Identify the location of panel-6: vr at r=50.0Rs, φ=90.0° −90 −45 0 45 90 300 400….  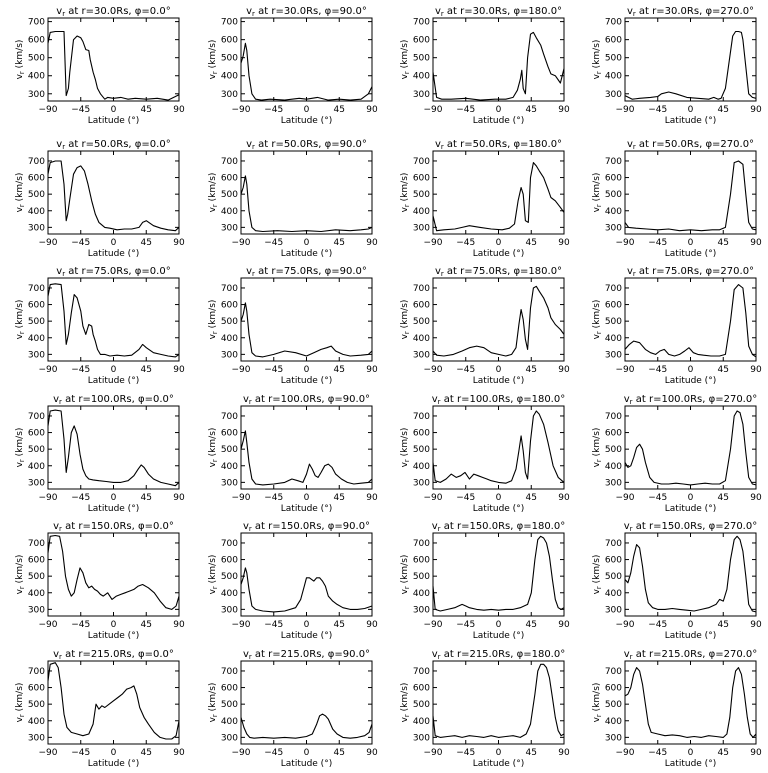
(293, 199).